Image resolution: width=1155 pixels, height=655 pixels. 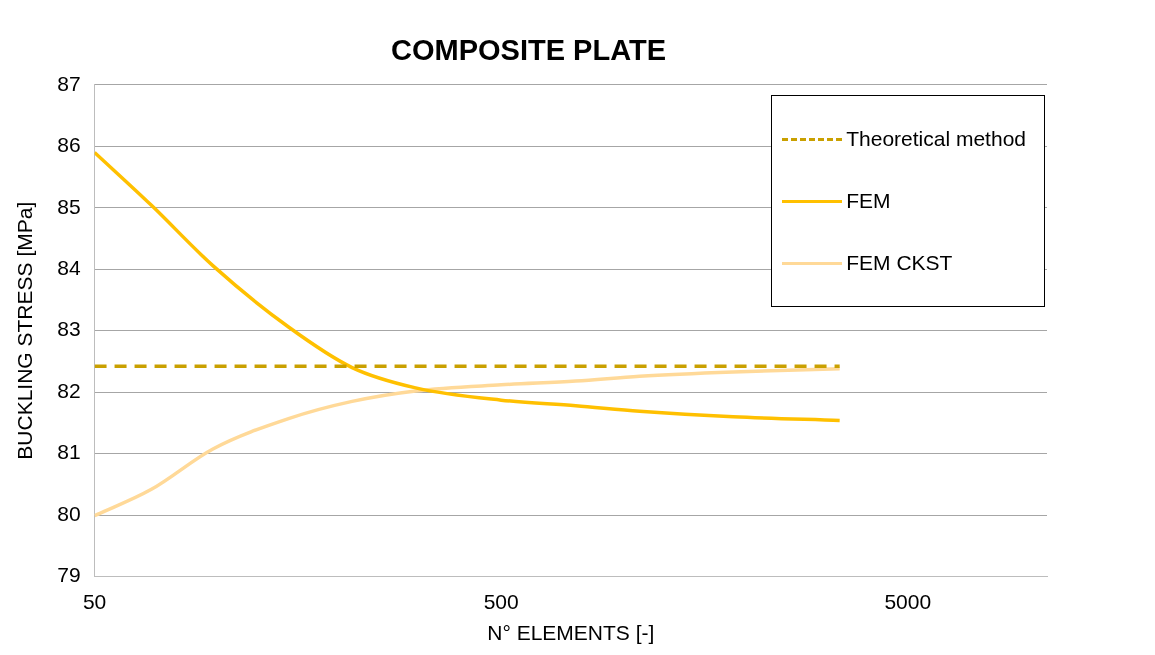 What do you see at coordinates (69, 83) in the screenshot?
I see `y-tick-label: 87` at bounding box center [69, 83].